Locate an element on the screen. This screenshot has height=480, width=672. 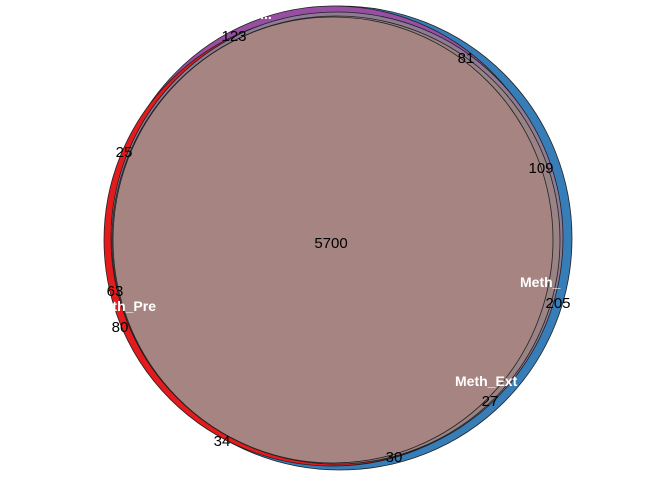
set-label-meth: Meth_ is located at coordinates (540, 282).